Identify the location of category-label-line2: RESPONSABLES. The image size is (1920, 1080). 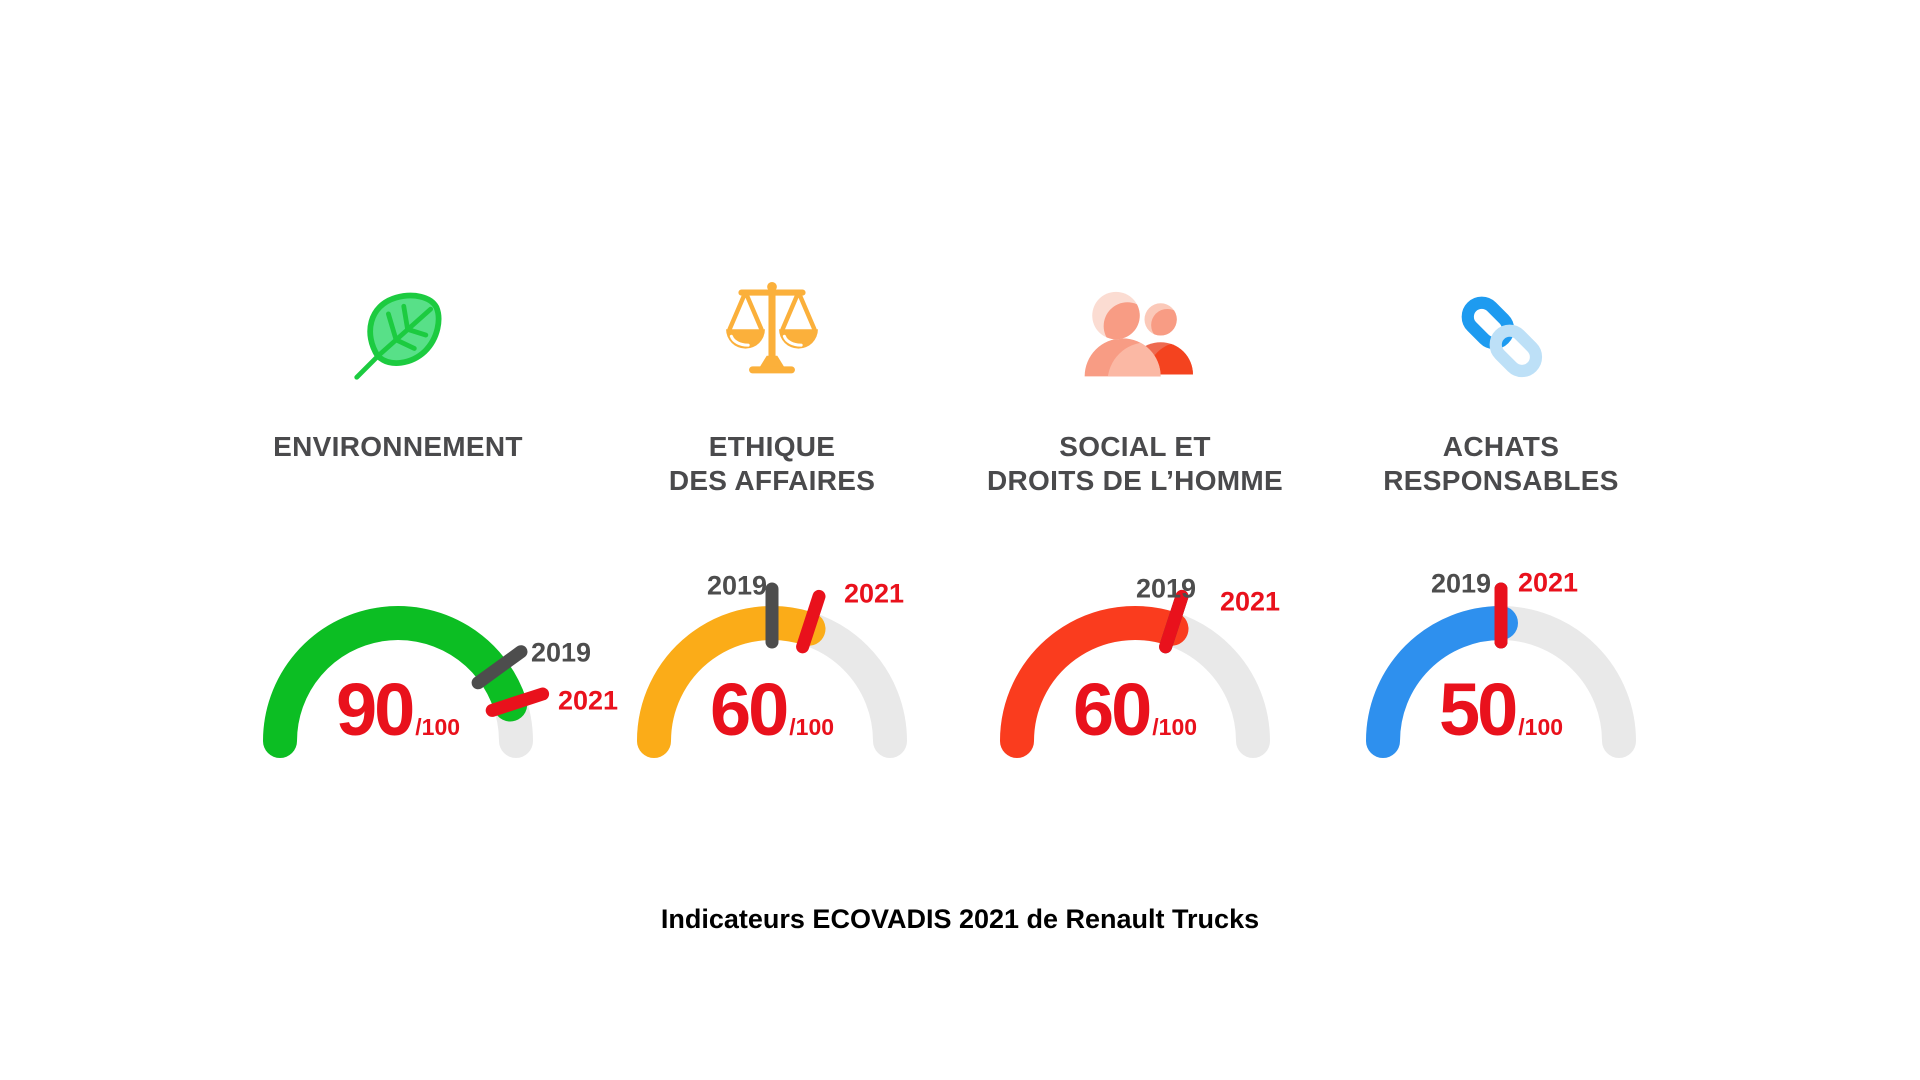
(1501, 480).